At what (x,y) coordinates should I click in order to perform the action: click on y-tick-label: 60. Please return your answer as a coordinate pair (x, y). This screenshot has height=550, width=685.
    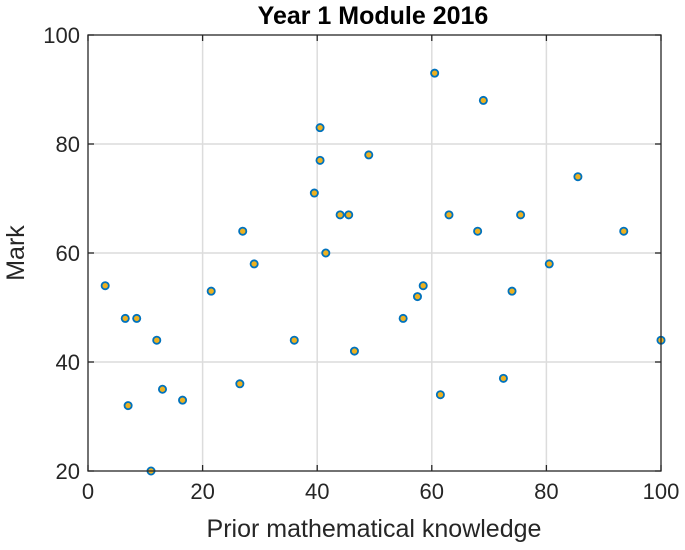
    Looking at the image, I should click on (68, 253).